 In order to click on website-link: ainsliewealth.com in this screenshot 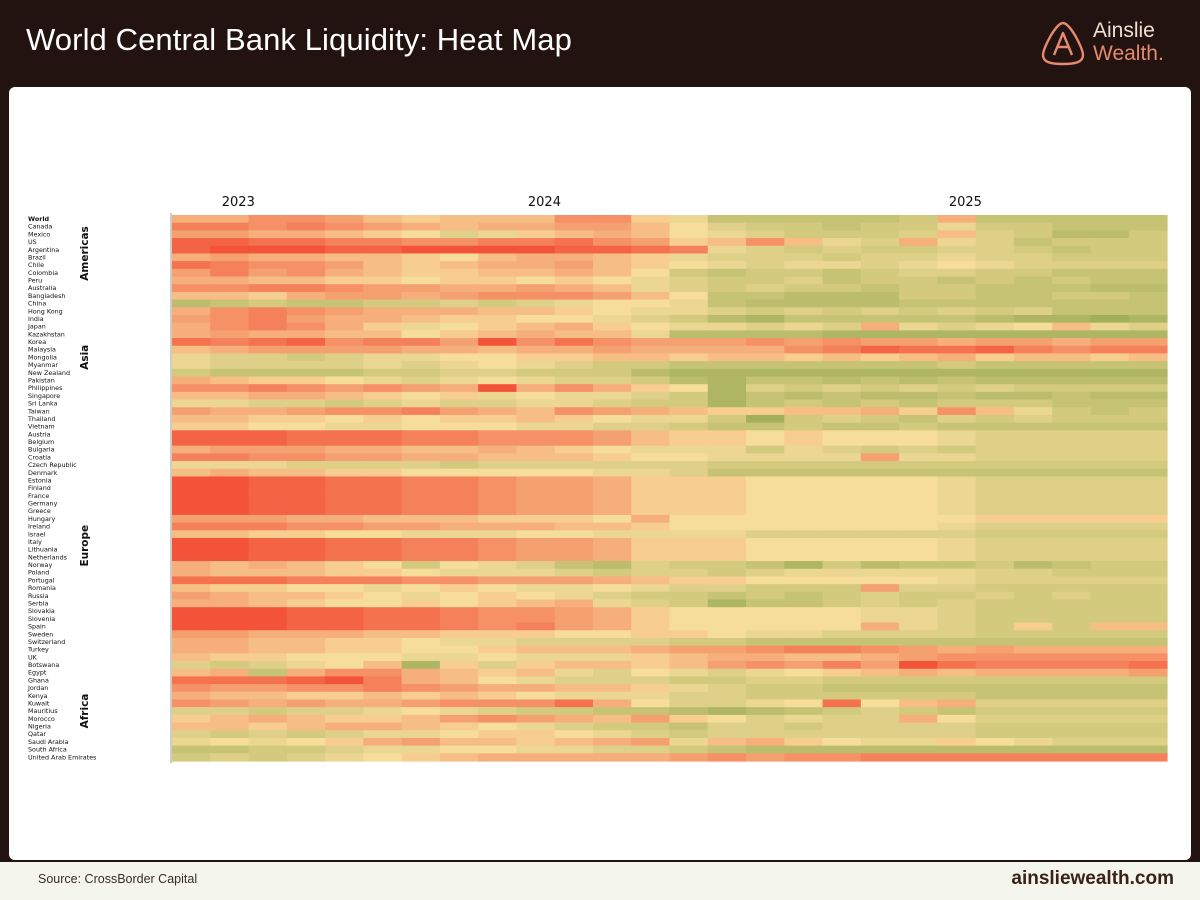, I will do `click(1092, 878)`.